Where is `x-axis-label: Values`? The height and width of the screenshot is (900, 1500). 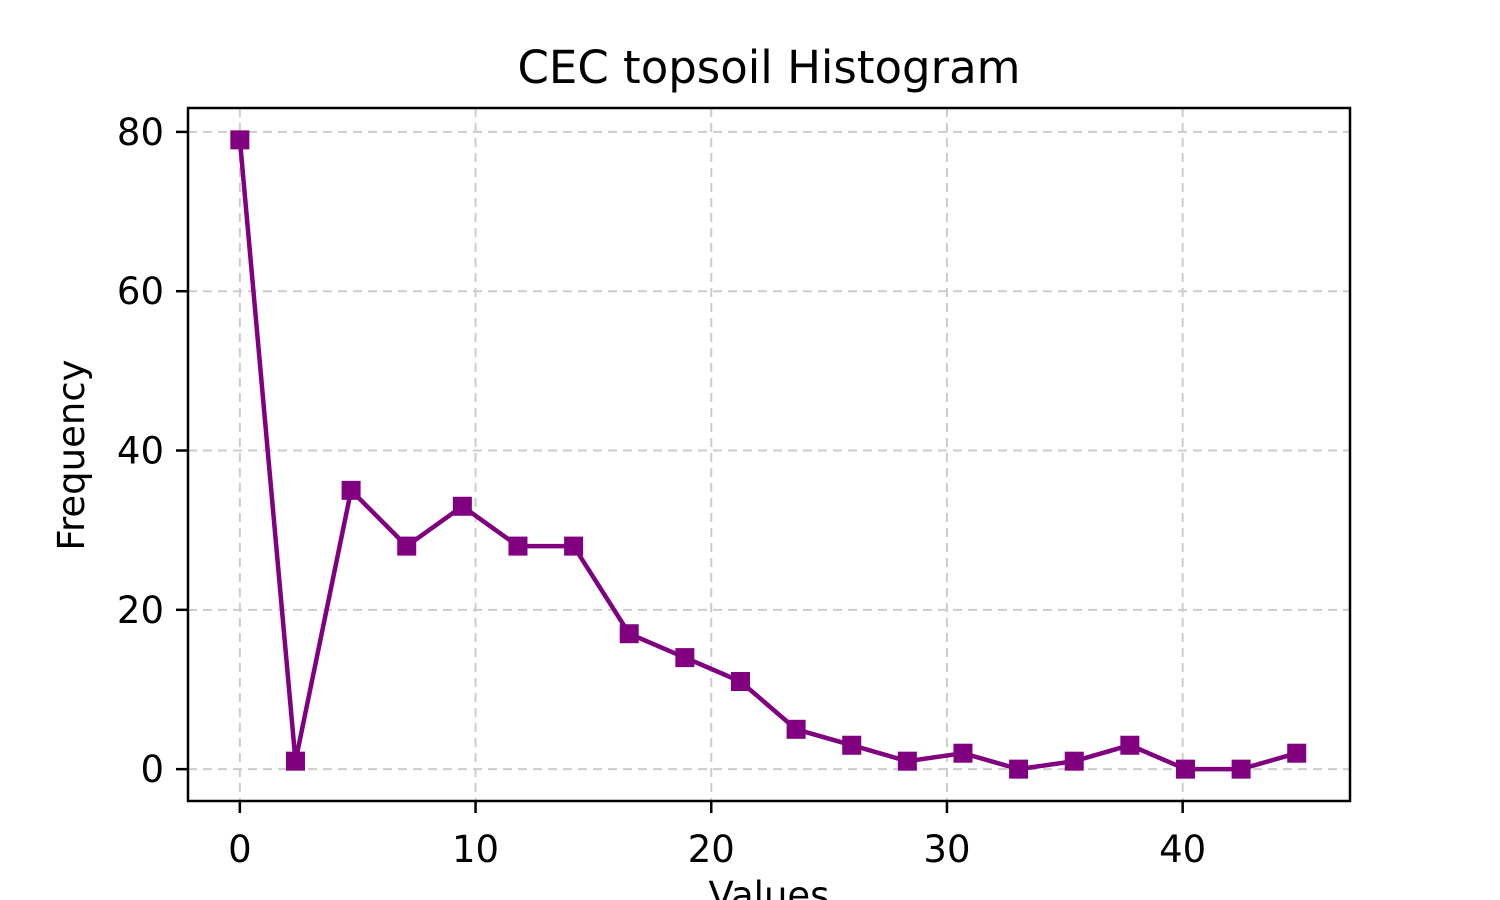 x-axis-label: Values is located at coordinates (769, 887).